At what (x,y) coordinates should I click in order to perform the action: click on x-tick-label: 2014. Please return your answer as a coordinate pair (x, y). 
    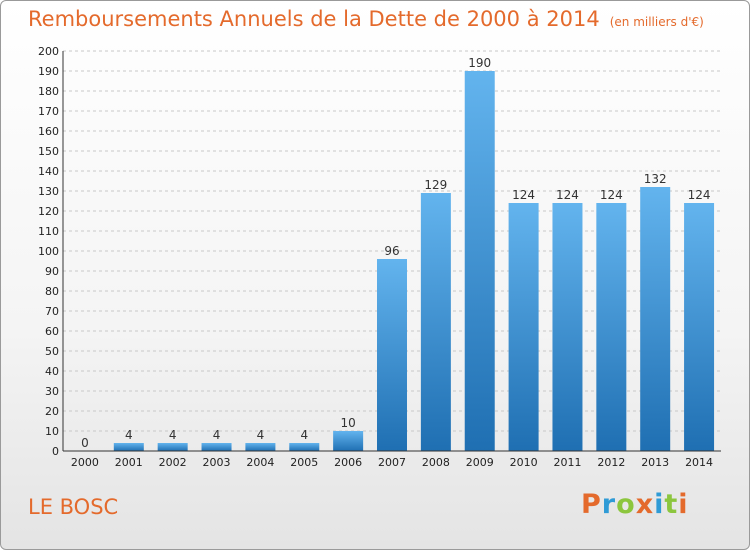
    Looking at the image, I should click on (699, 462).